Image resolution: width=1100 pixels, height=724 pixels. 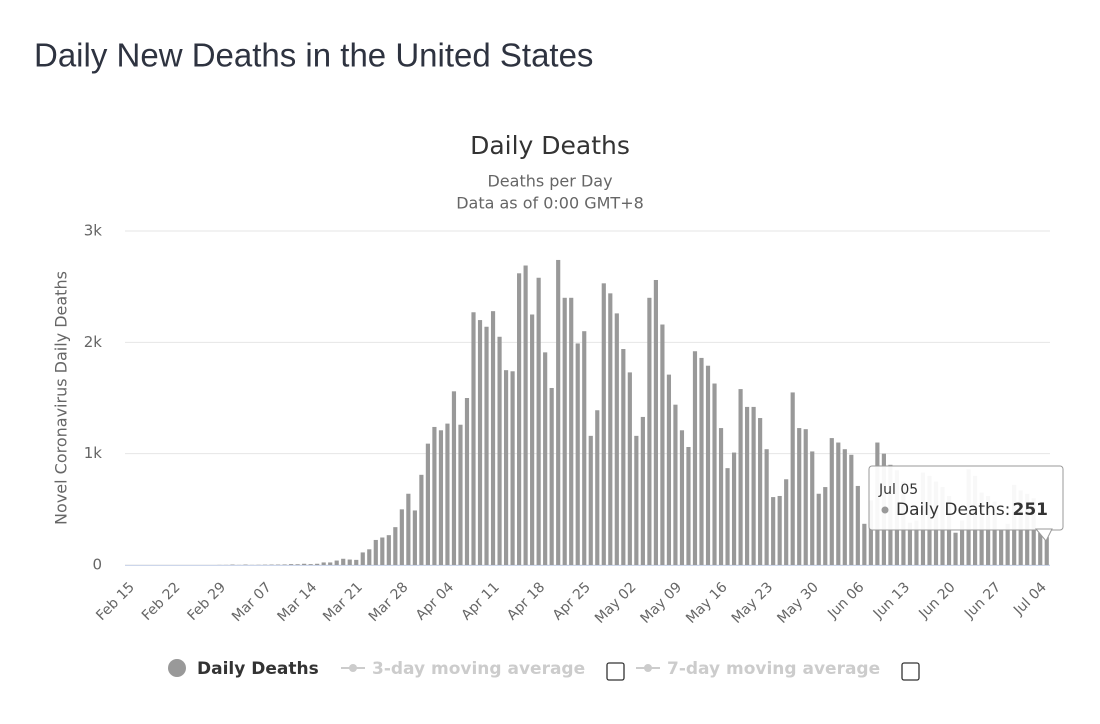 I want to click on x-tick-label: Jun 27, so click(x=982, y=600).